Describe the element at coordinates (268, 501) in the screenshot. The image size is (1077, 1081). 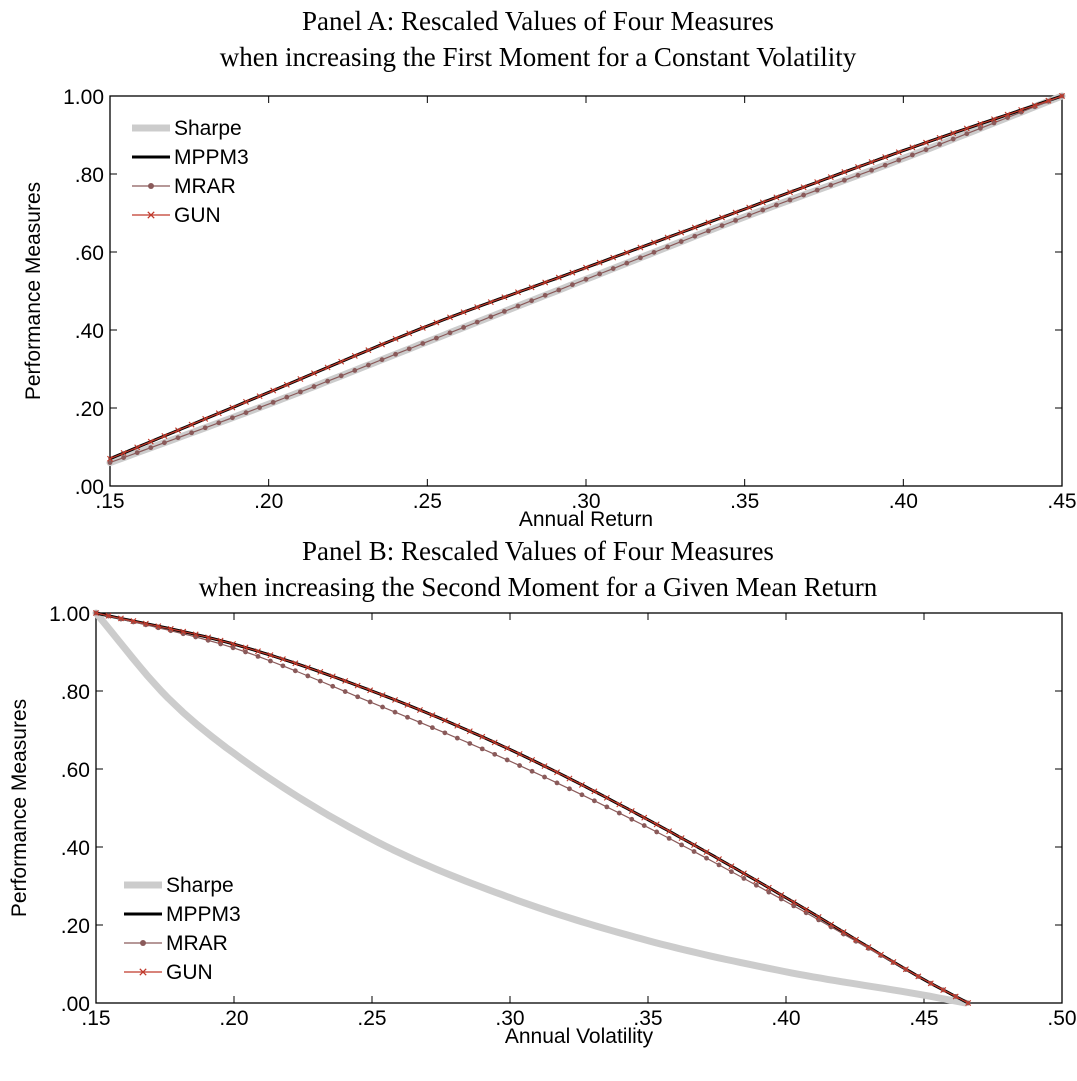
I see `x-tick-label: .20` at that location.